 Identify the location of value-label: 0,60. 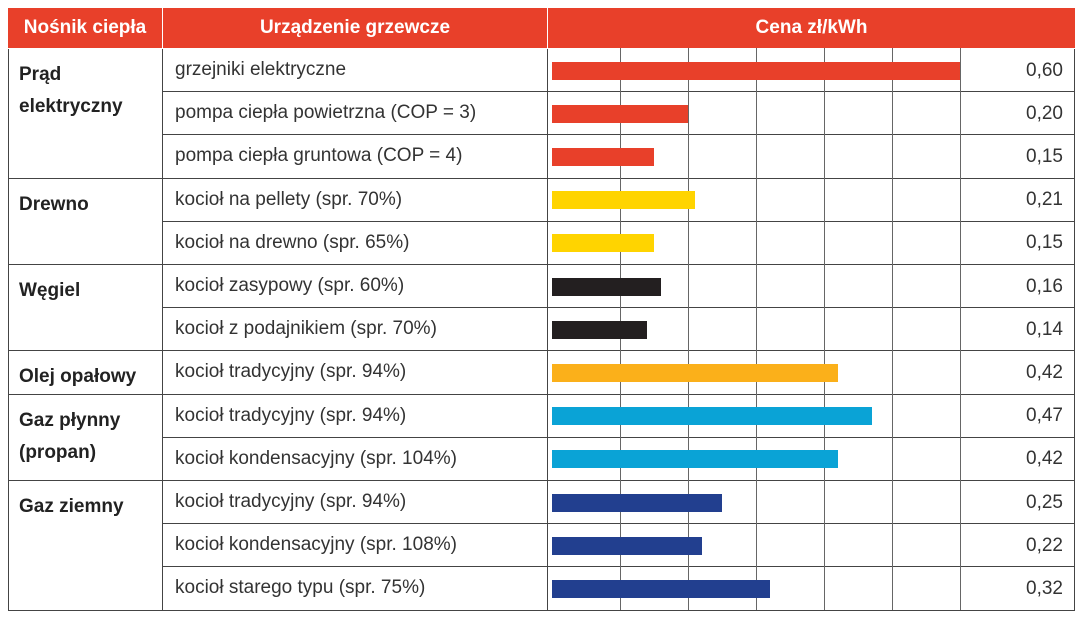
(1044, 70).